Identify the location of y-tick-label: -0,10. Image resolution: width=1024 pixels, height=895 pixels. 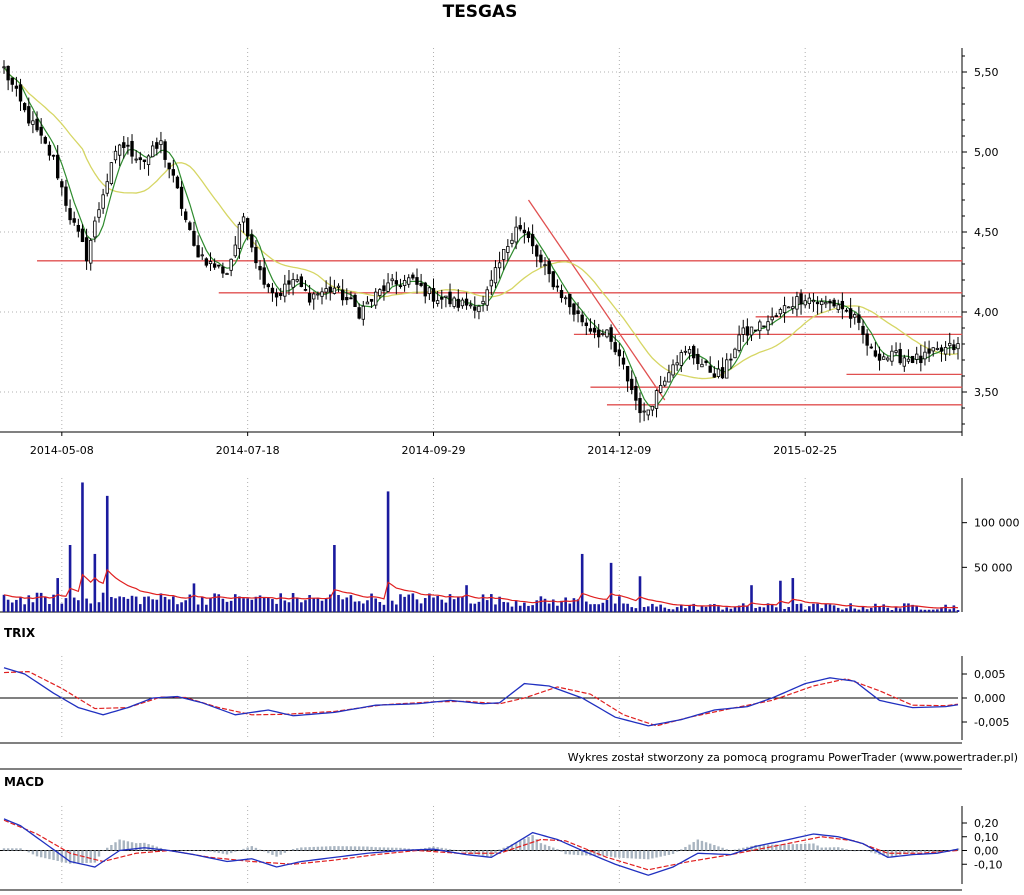
(988, 864).